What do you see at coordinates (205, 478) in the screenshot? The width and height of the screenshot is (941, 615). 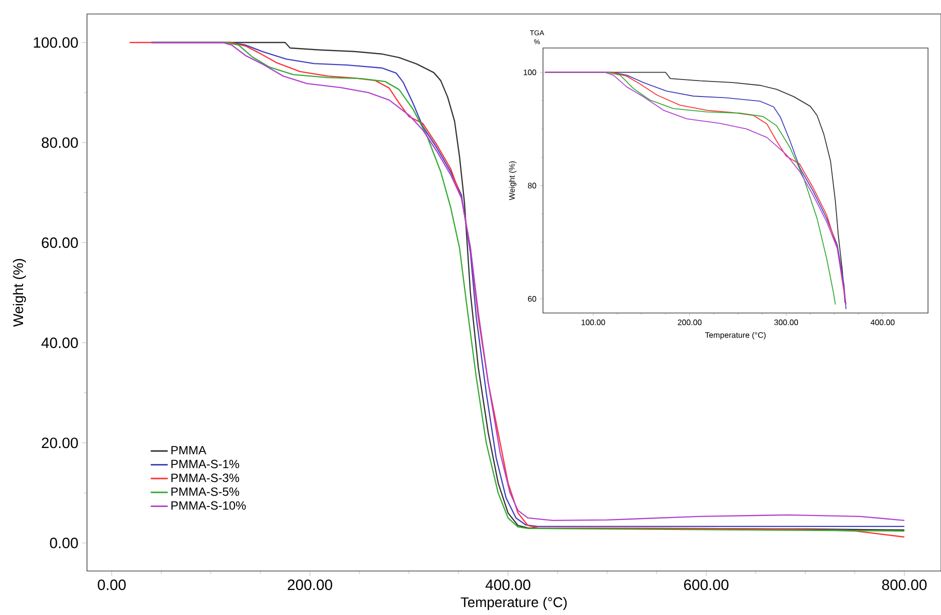 I see `legend-label: PMMA-S-3%` at bounding box center [205, 478].